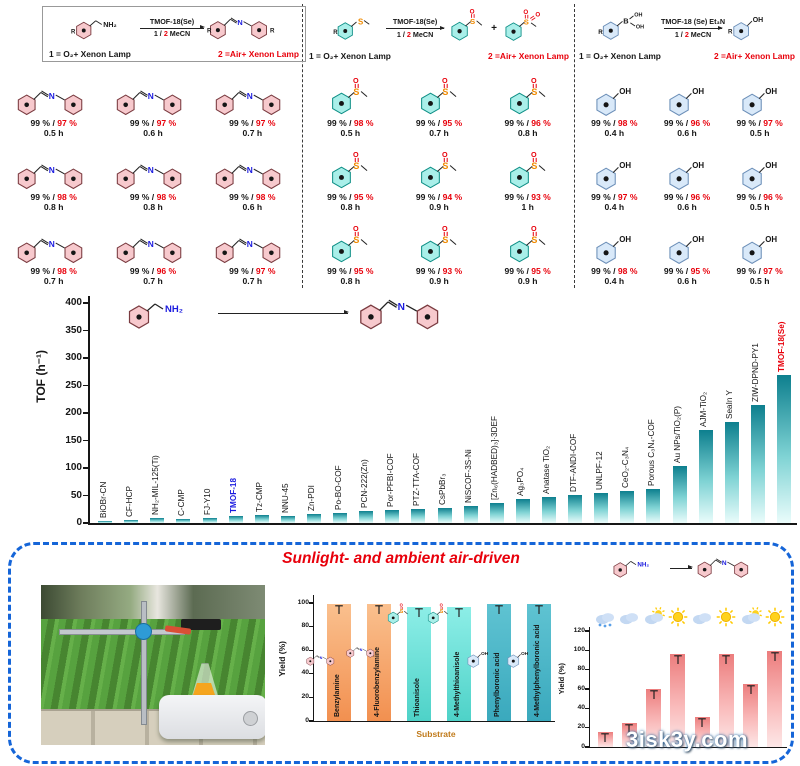 The height and width of the screenshot is (766, 800). What do you see at coordinates (581, 707) in the screenshot?
I see `y-tick-label: 40` at bounding box center [581, 707].